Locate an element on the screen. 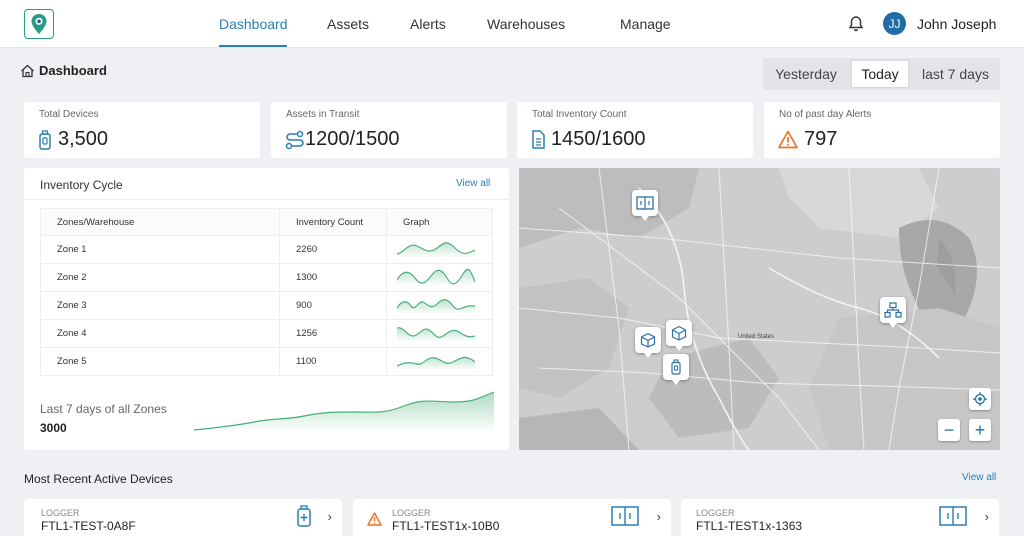 This screenshot has height=536, width=1024. table-row: Zone 5 1100 is located at coordinates (266, 361).